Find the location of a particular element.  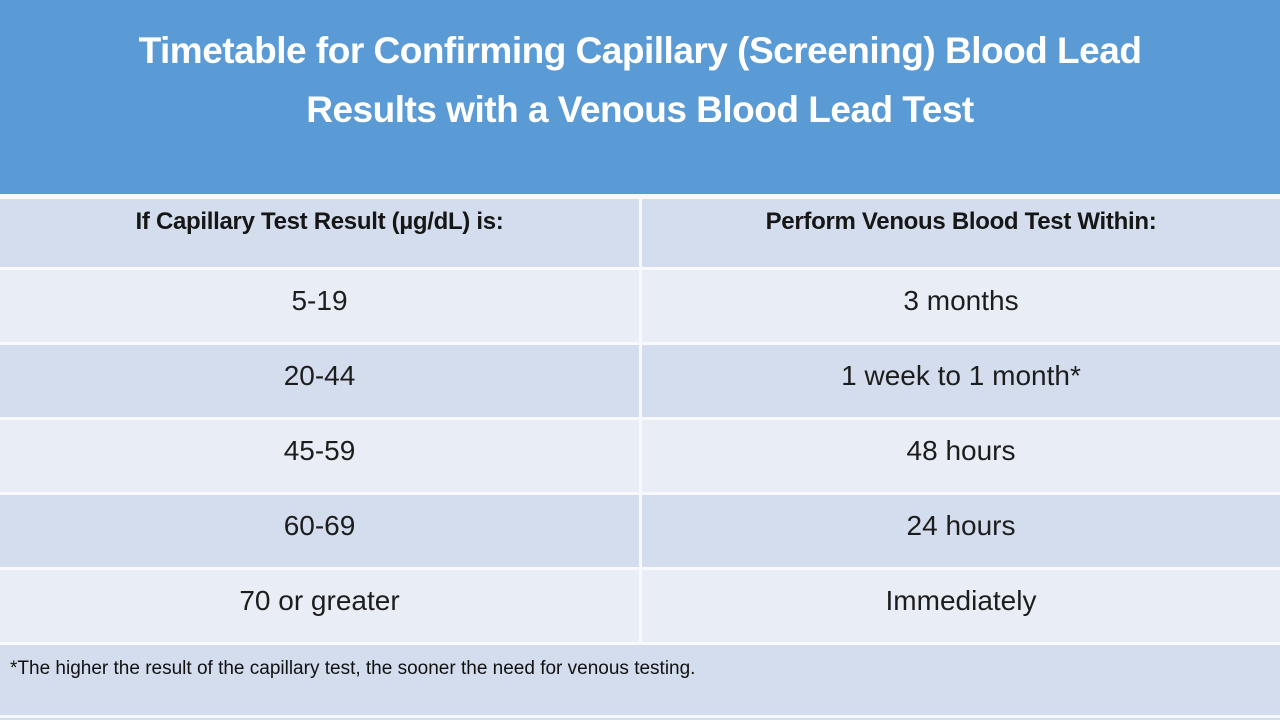

table-row-3-within: 48 hours is located at coordinates (961, 456).